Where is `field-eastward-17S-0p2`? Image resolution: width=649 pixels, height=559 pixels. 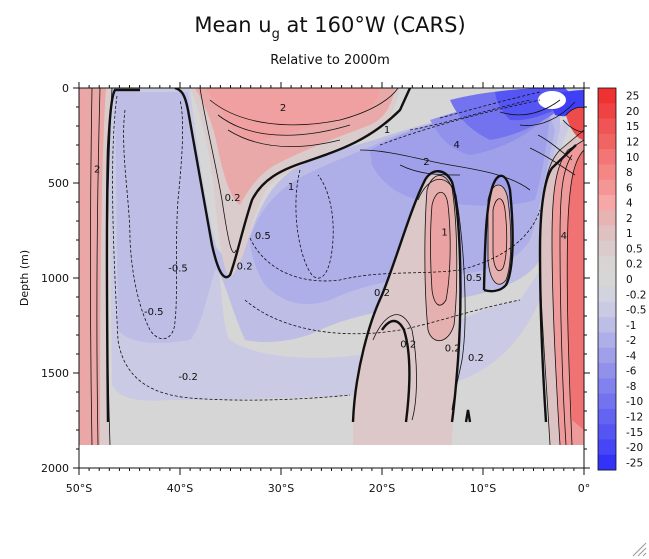 field-eastward-17S-0p2 is located at coordinates (395, 371).